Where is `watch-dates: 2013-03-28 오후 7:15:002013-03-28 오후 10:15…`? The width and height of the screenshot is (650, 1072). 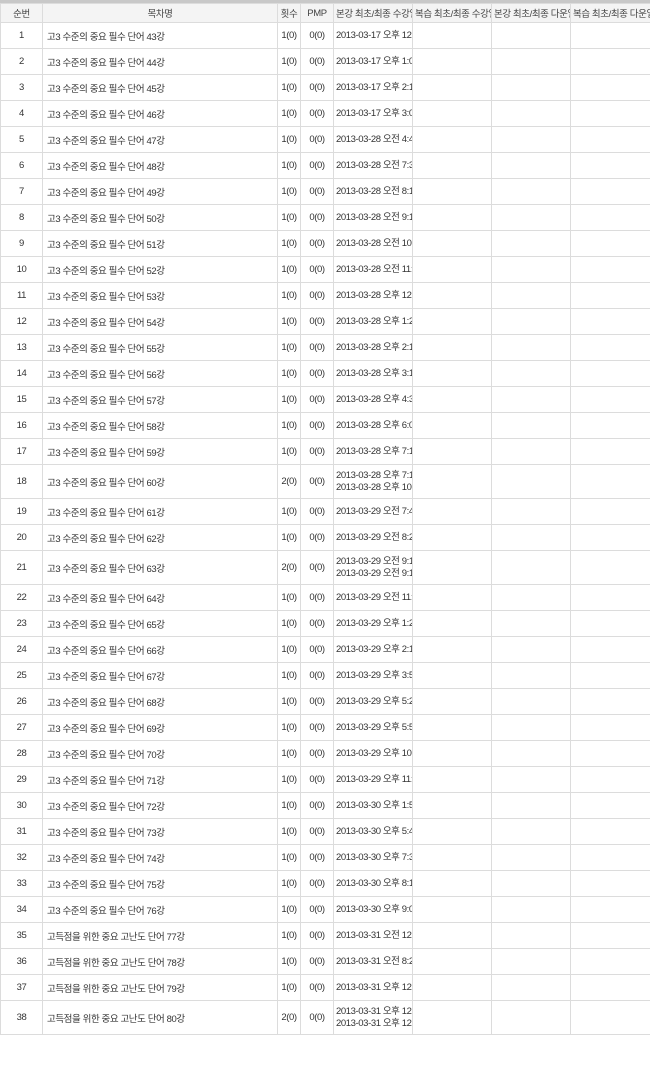
watch-dates: 2013-03-28 오후 7:15:002013-03-28 오후 10:15… is located at coordinates (373, 481).